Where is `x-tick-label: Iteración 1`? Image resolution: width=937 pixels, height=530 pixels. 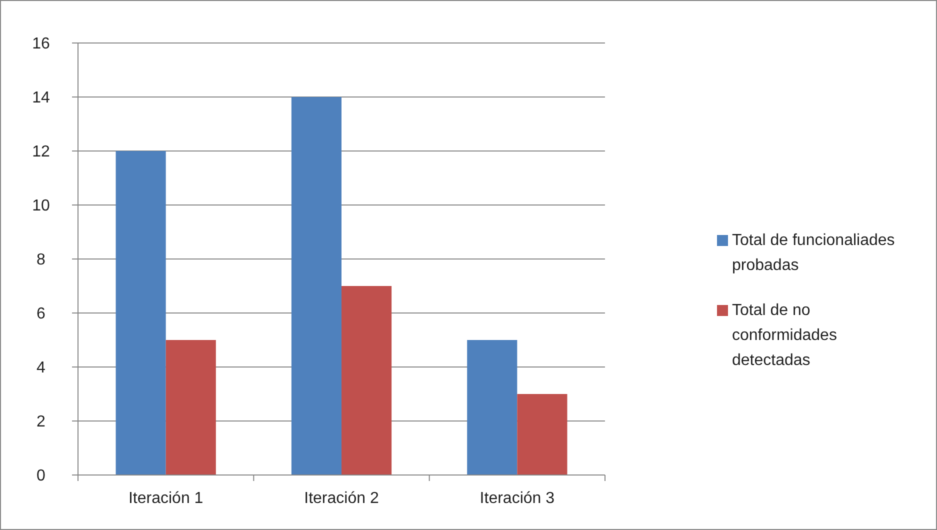
x-tick-label: Iteración 1 is located at coordinates (166, 498).